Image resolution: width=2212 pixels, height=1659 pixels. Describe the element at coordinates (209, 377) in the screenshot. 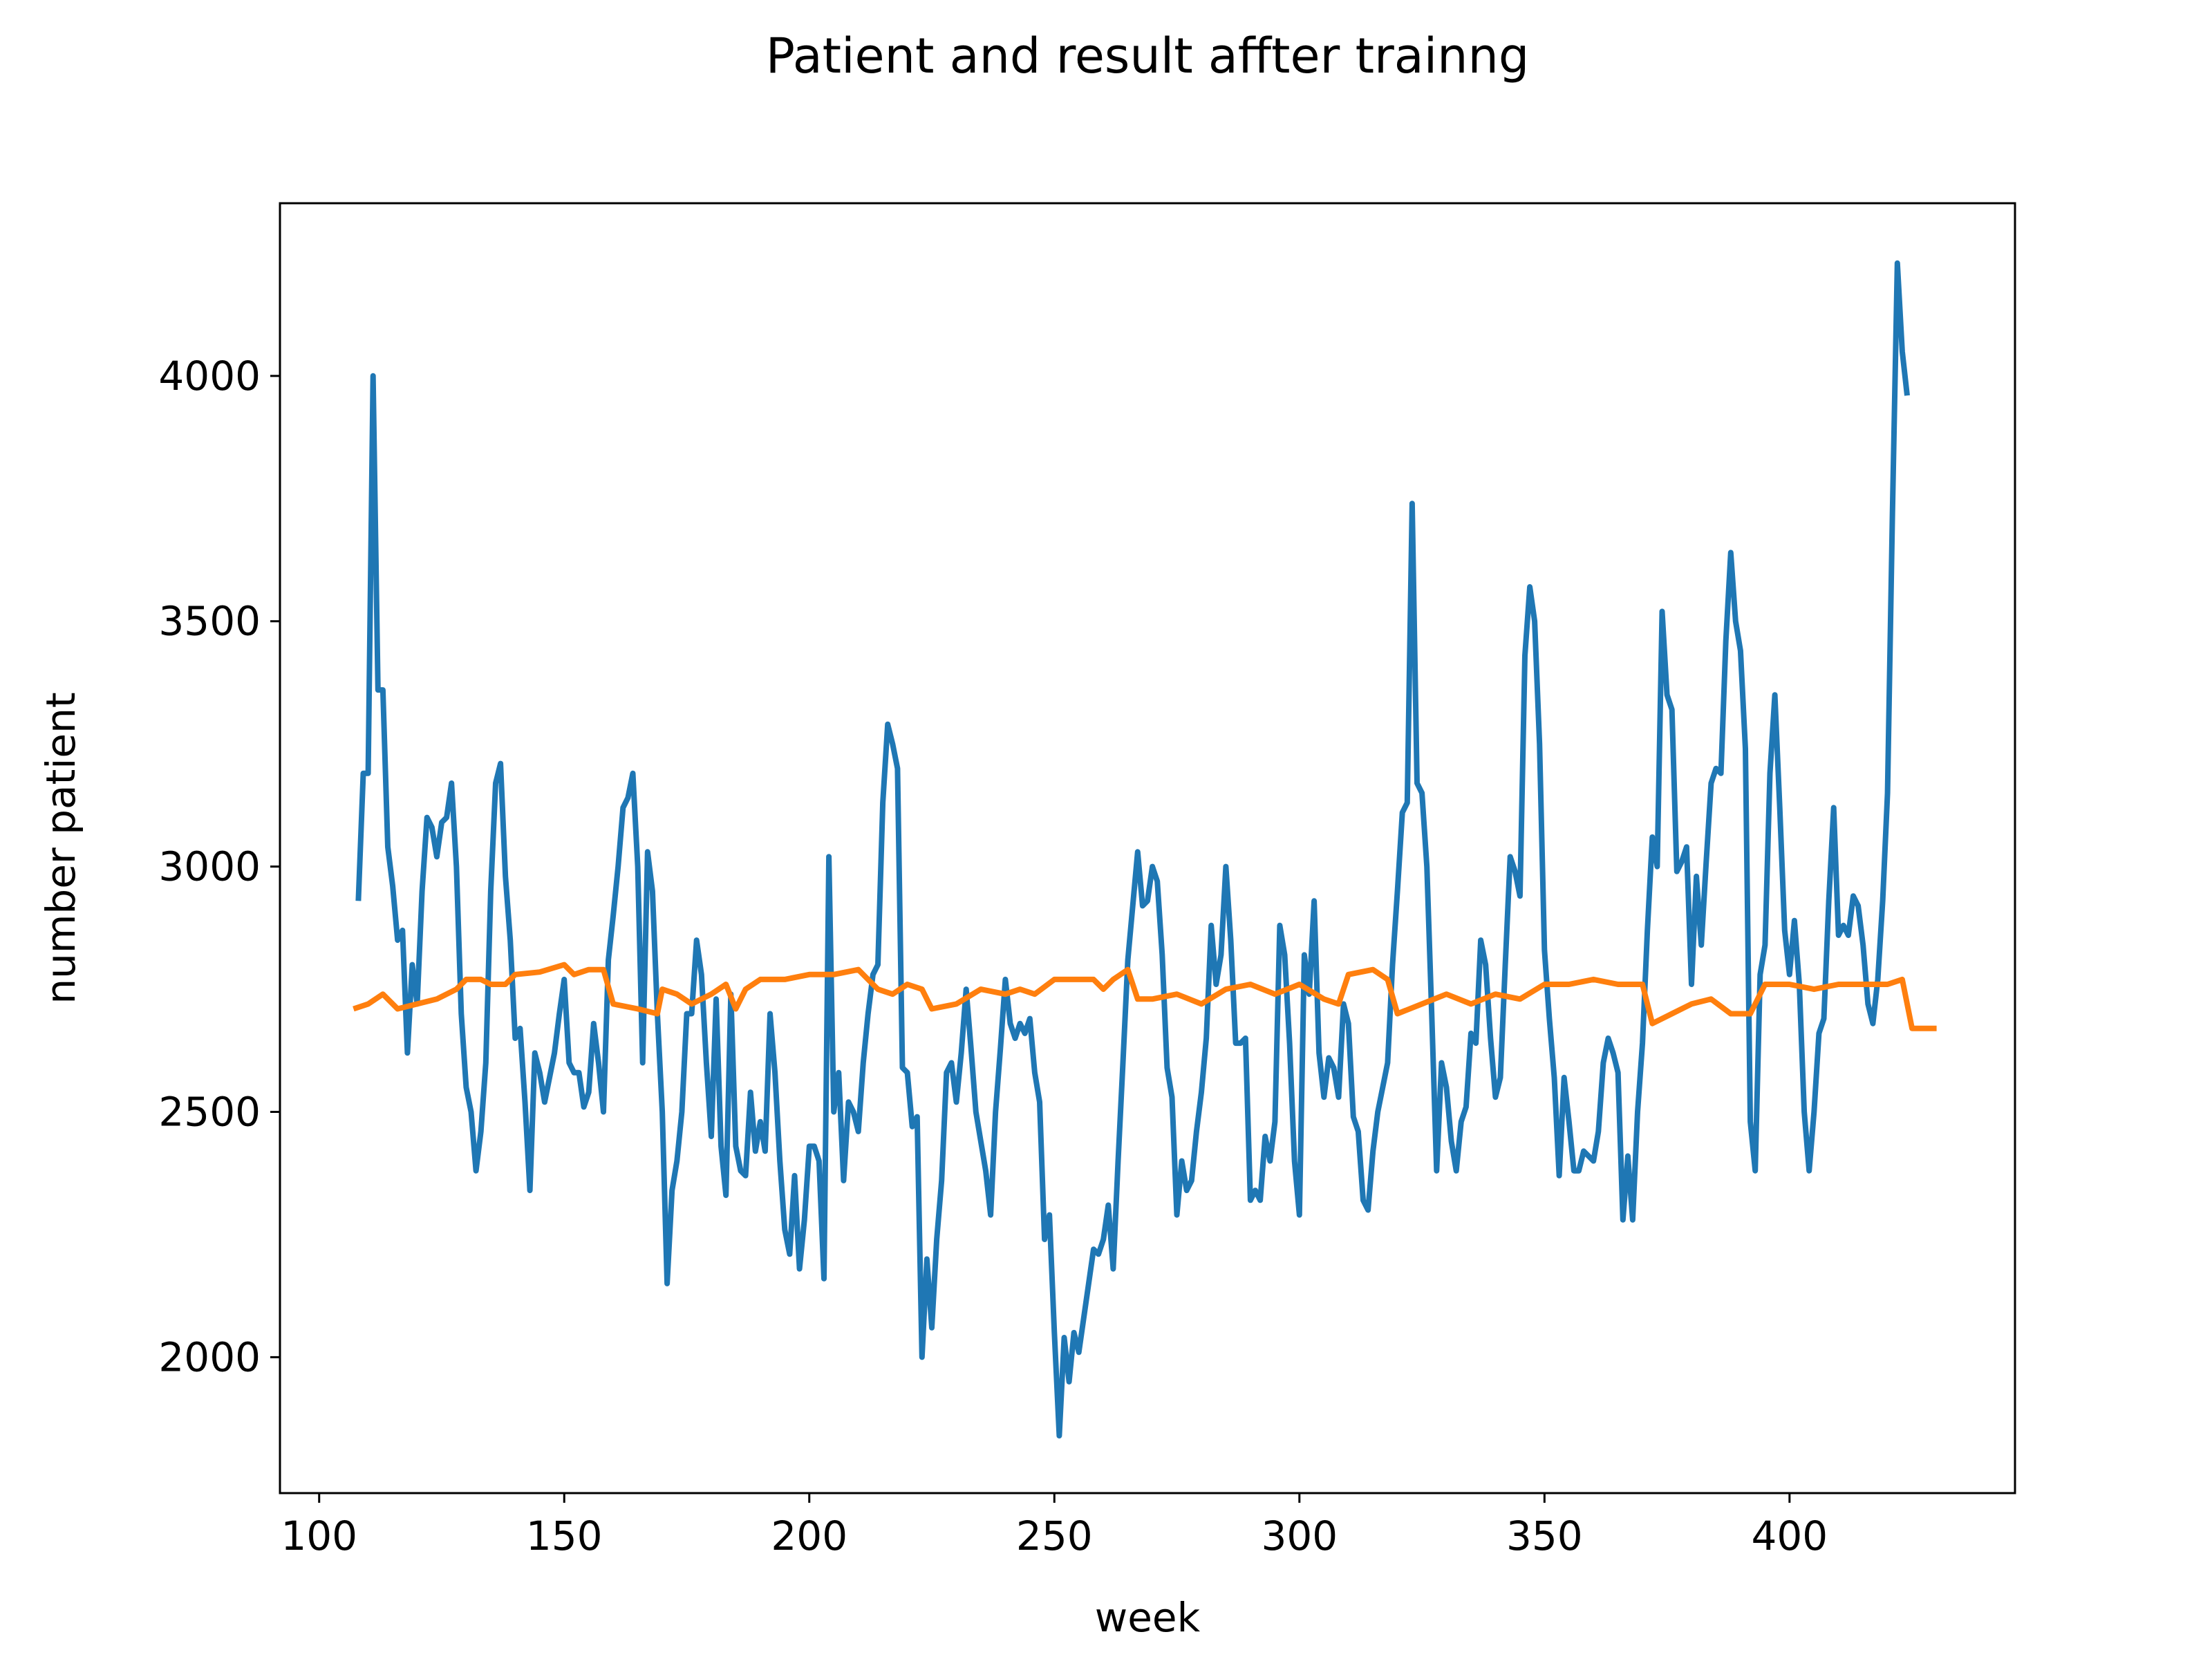

I see `y-tick-label: 4000` at that location.